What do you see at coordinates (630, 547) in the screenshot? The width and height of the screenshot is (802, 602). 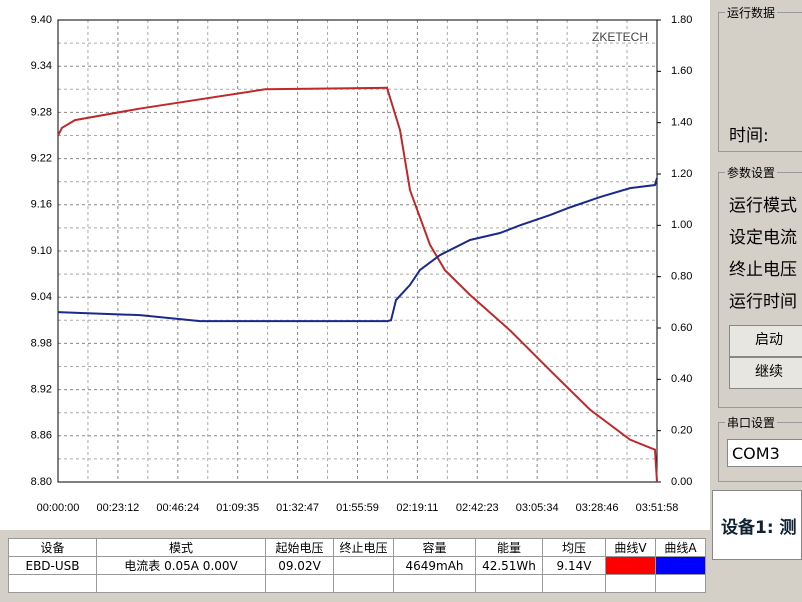 I see `column-header: 曲线V` at bounding box center [630, 547].